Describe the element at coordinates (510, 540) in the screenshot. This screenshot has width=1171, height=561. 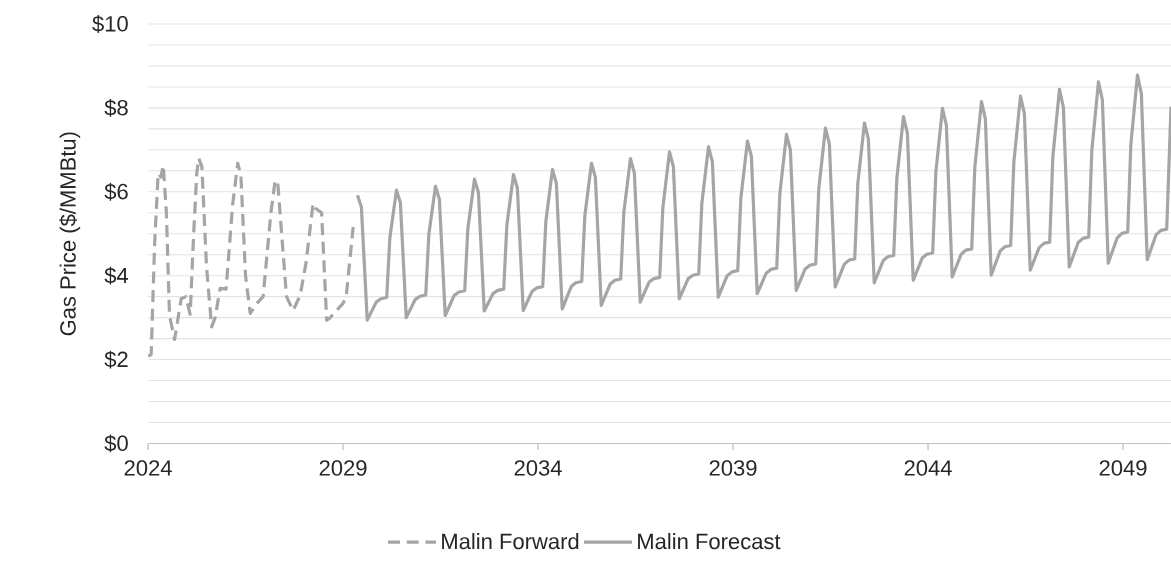
I see `legend-label: Malin Forward` at that location.